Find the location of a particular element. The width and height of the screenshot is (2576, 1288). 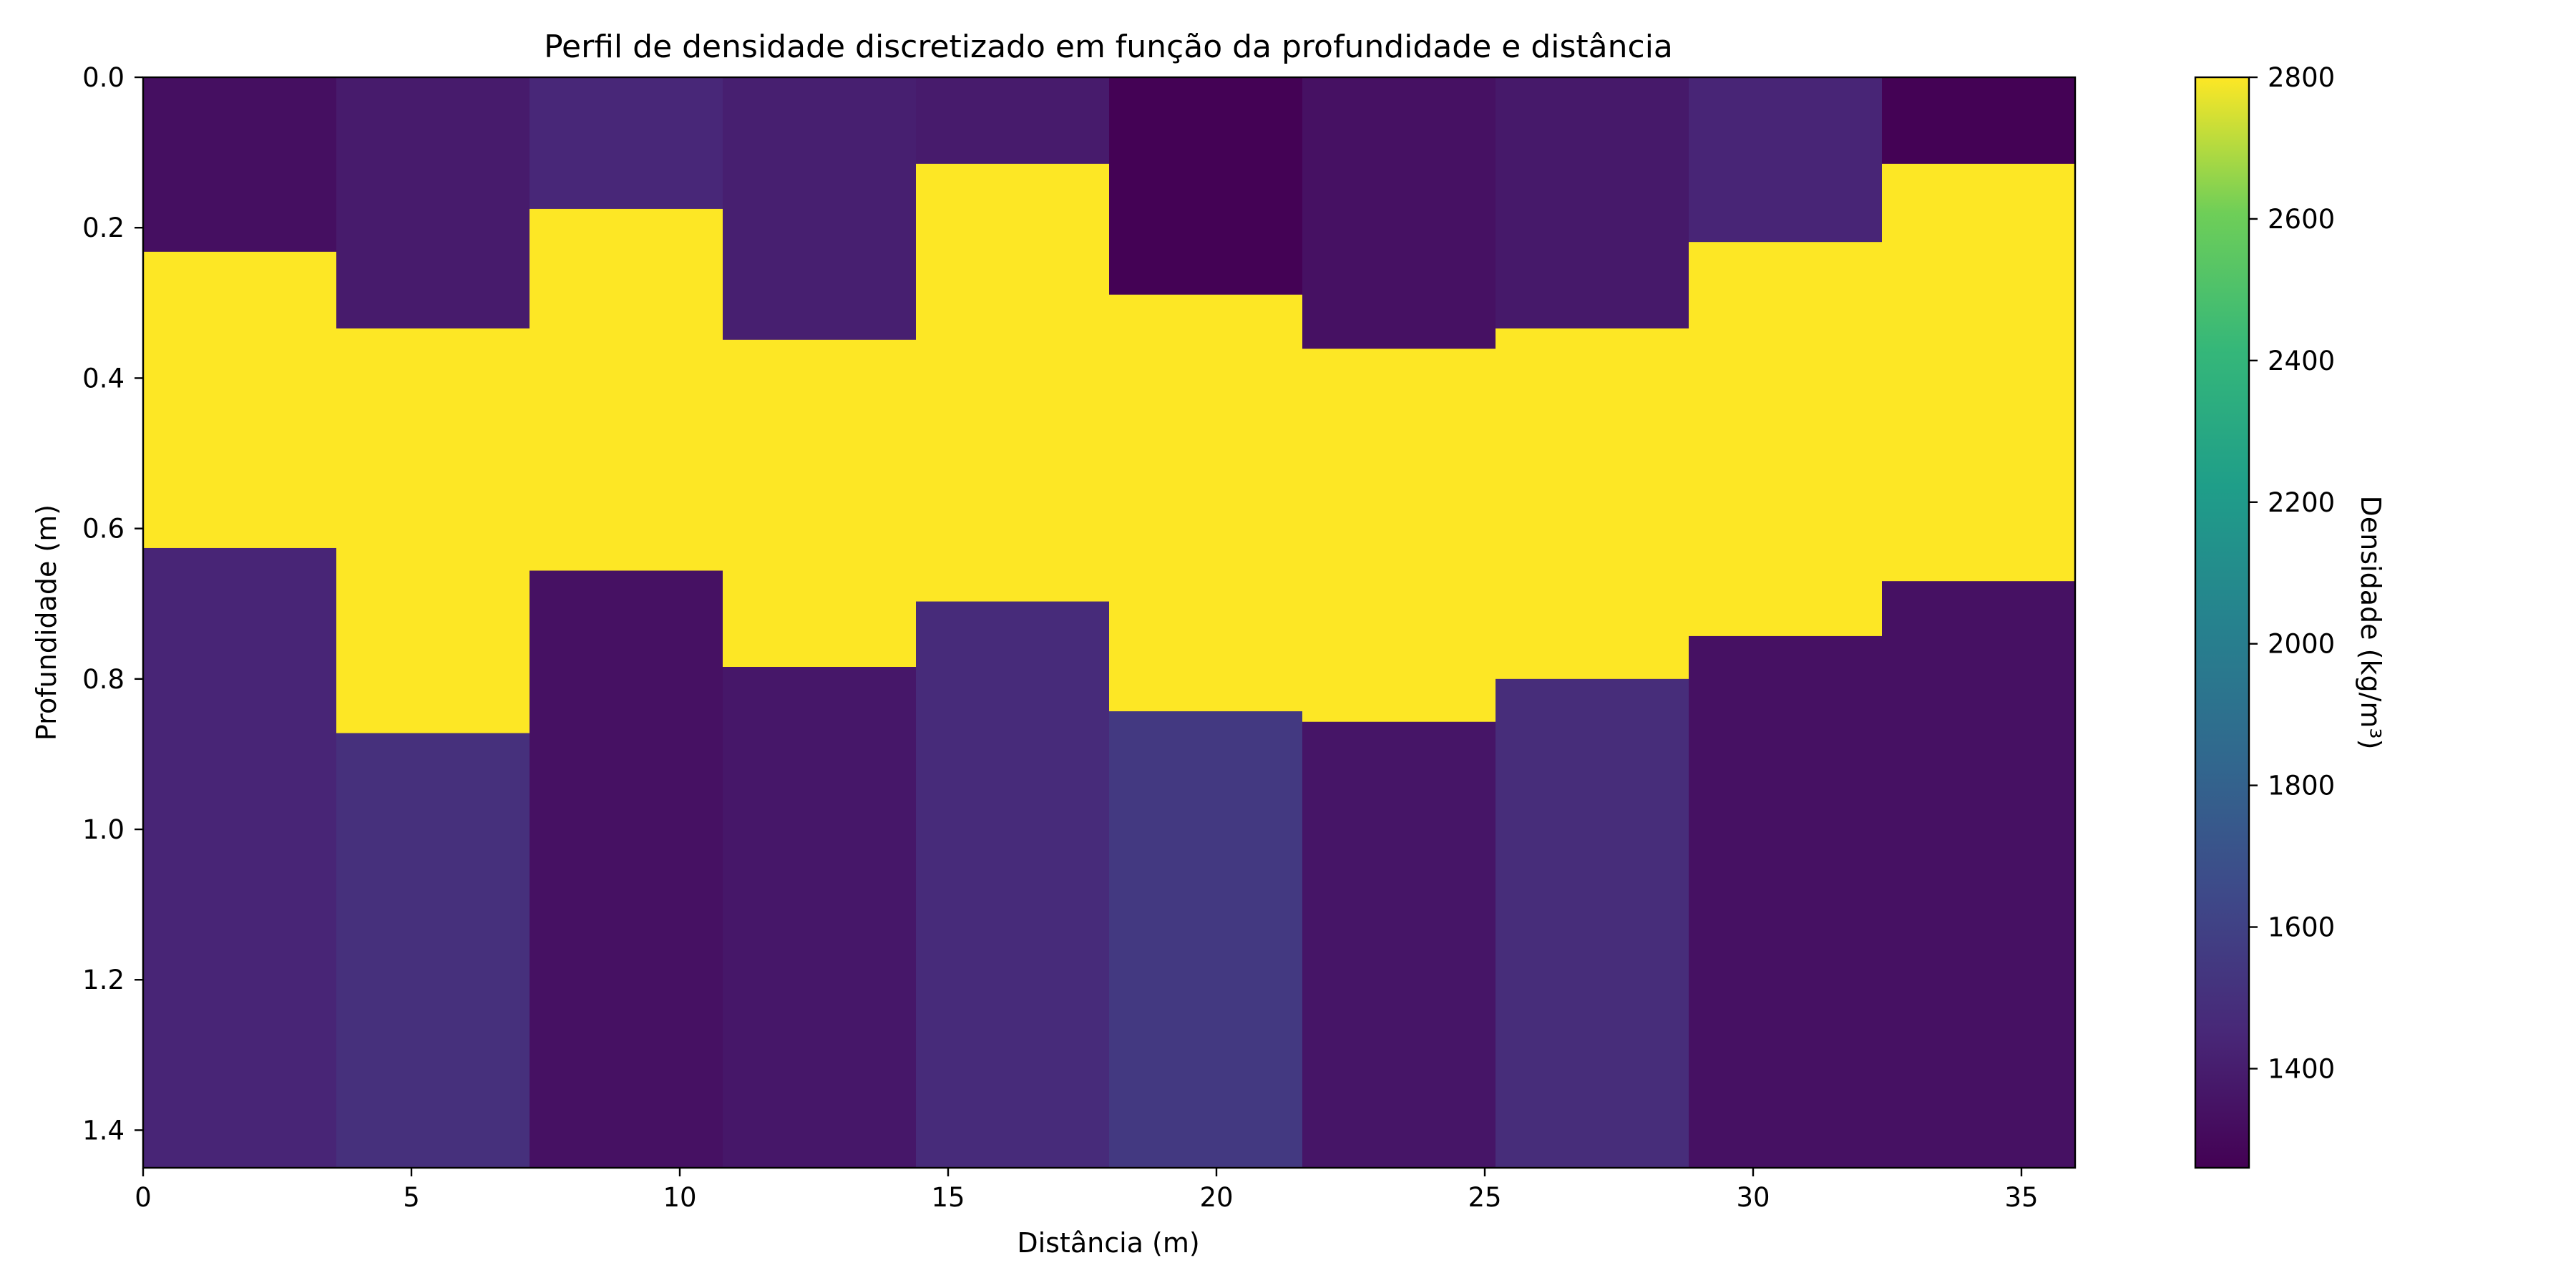

heatmap-cell-col2-layer2 is located at coordinates (433, 531).